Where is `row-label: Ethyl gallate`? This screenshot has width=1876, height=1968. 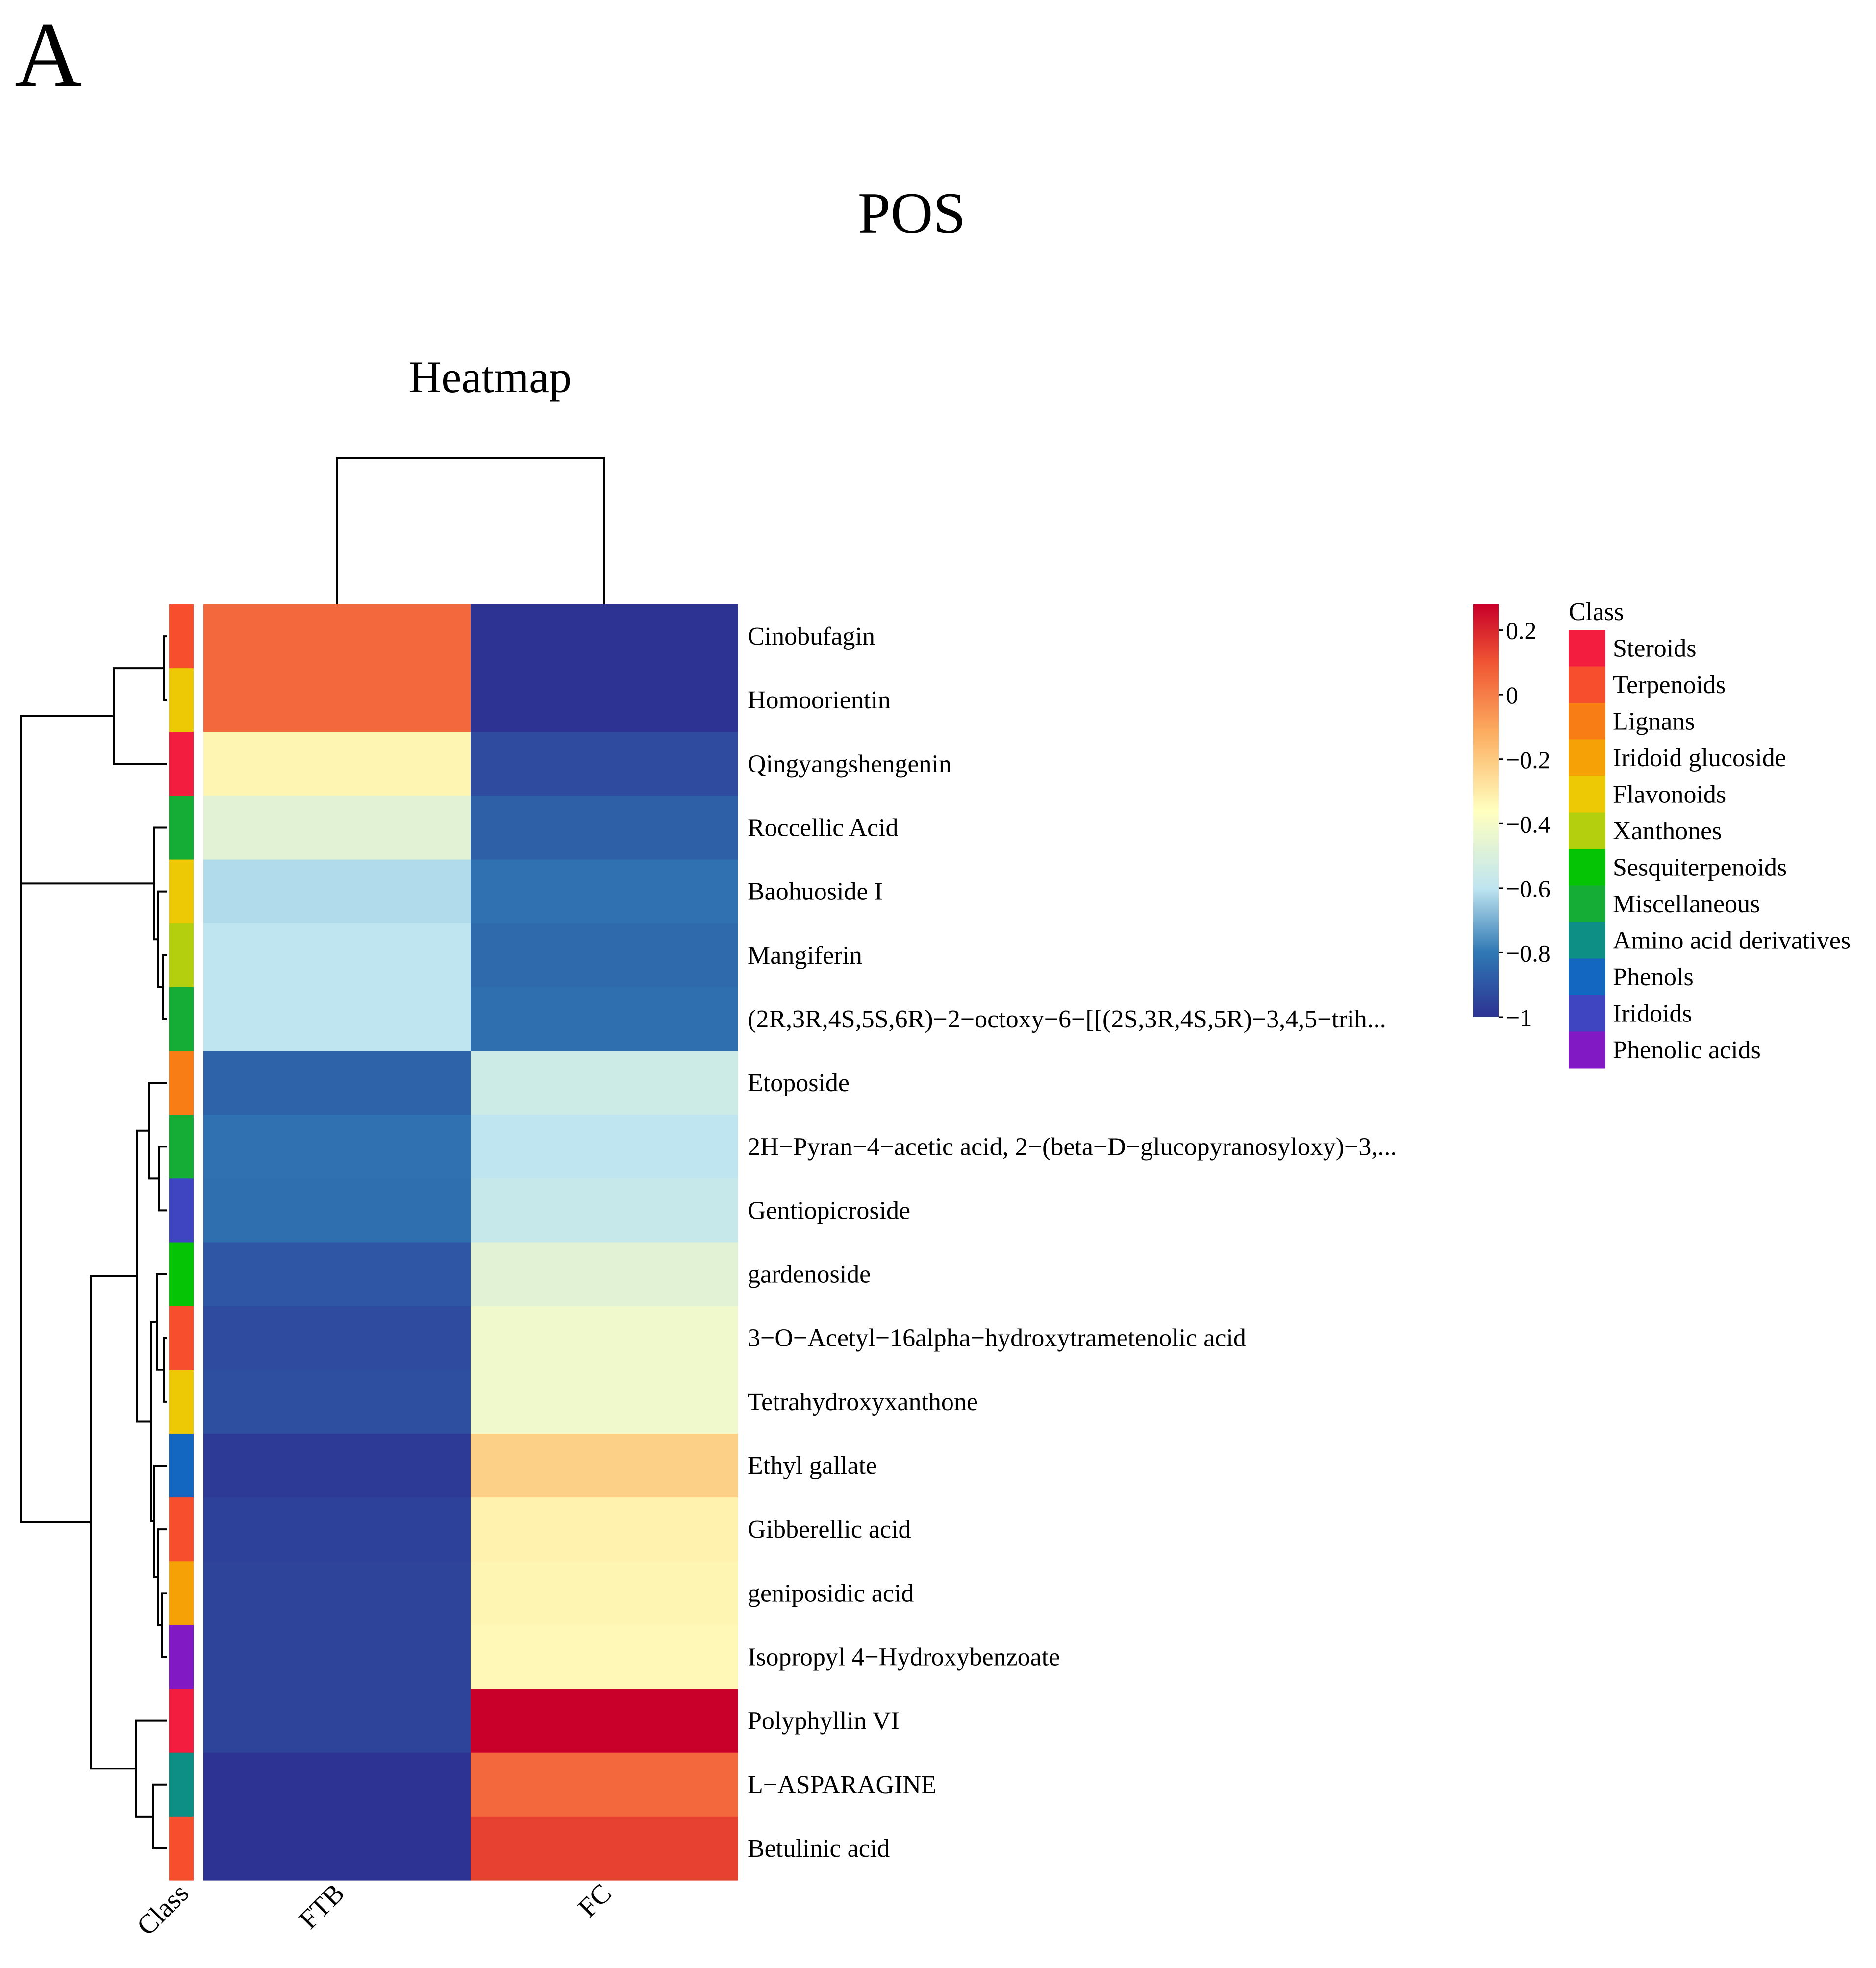 row-label: Ethyl gallate is located at coordinates (812, 1466).